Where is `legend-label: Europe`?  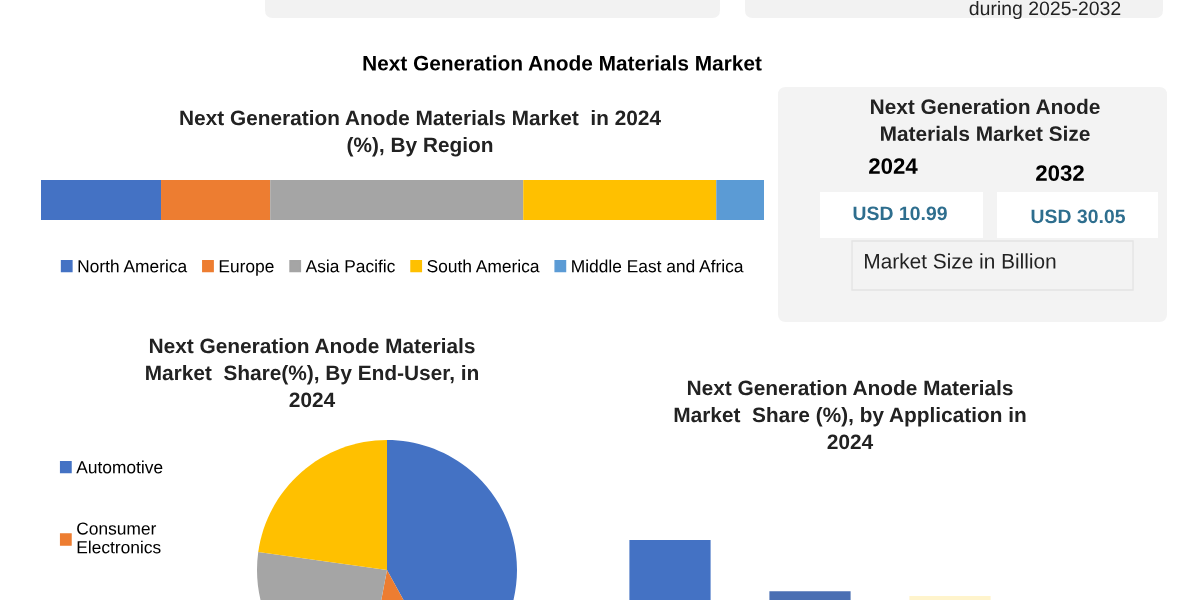 legend-label: Europe is located at coordinates (246, 268).